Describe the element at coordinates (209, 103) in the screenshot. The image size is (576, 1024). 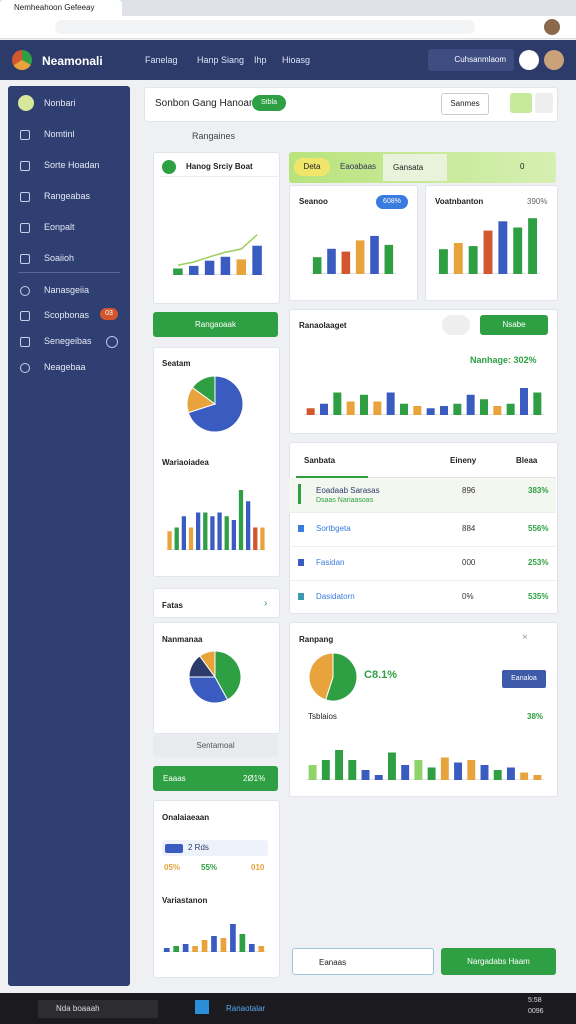
I see `toolbar-title: Sonbon Gang Hanoante` at that location.